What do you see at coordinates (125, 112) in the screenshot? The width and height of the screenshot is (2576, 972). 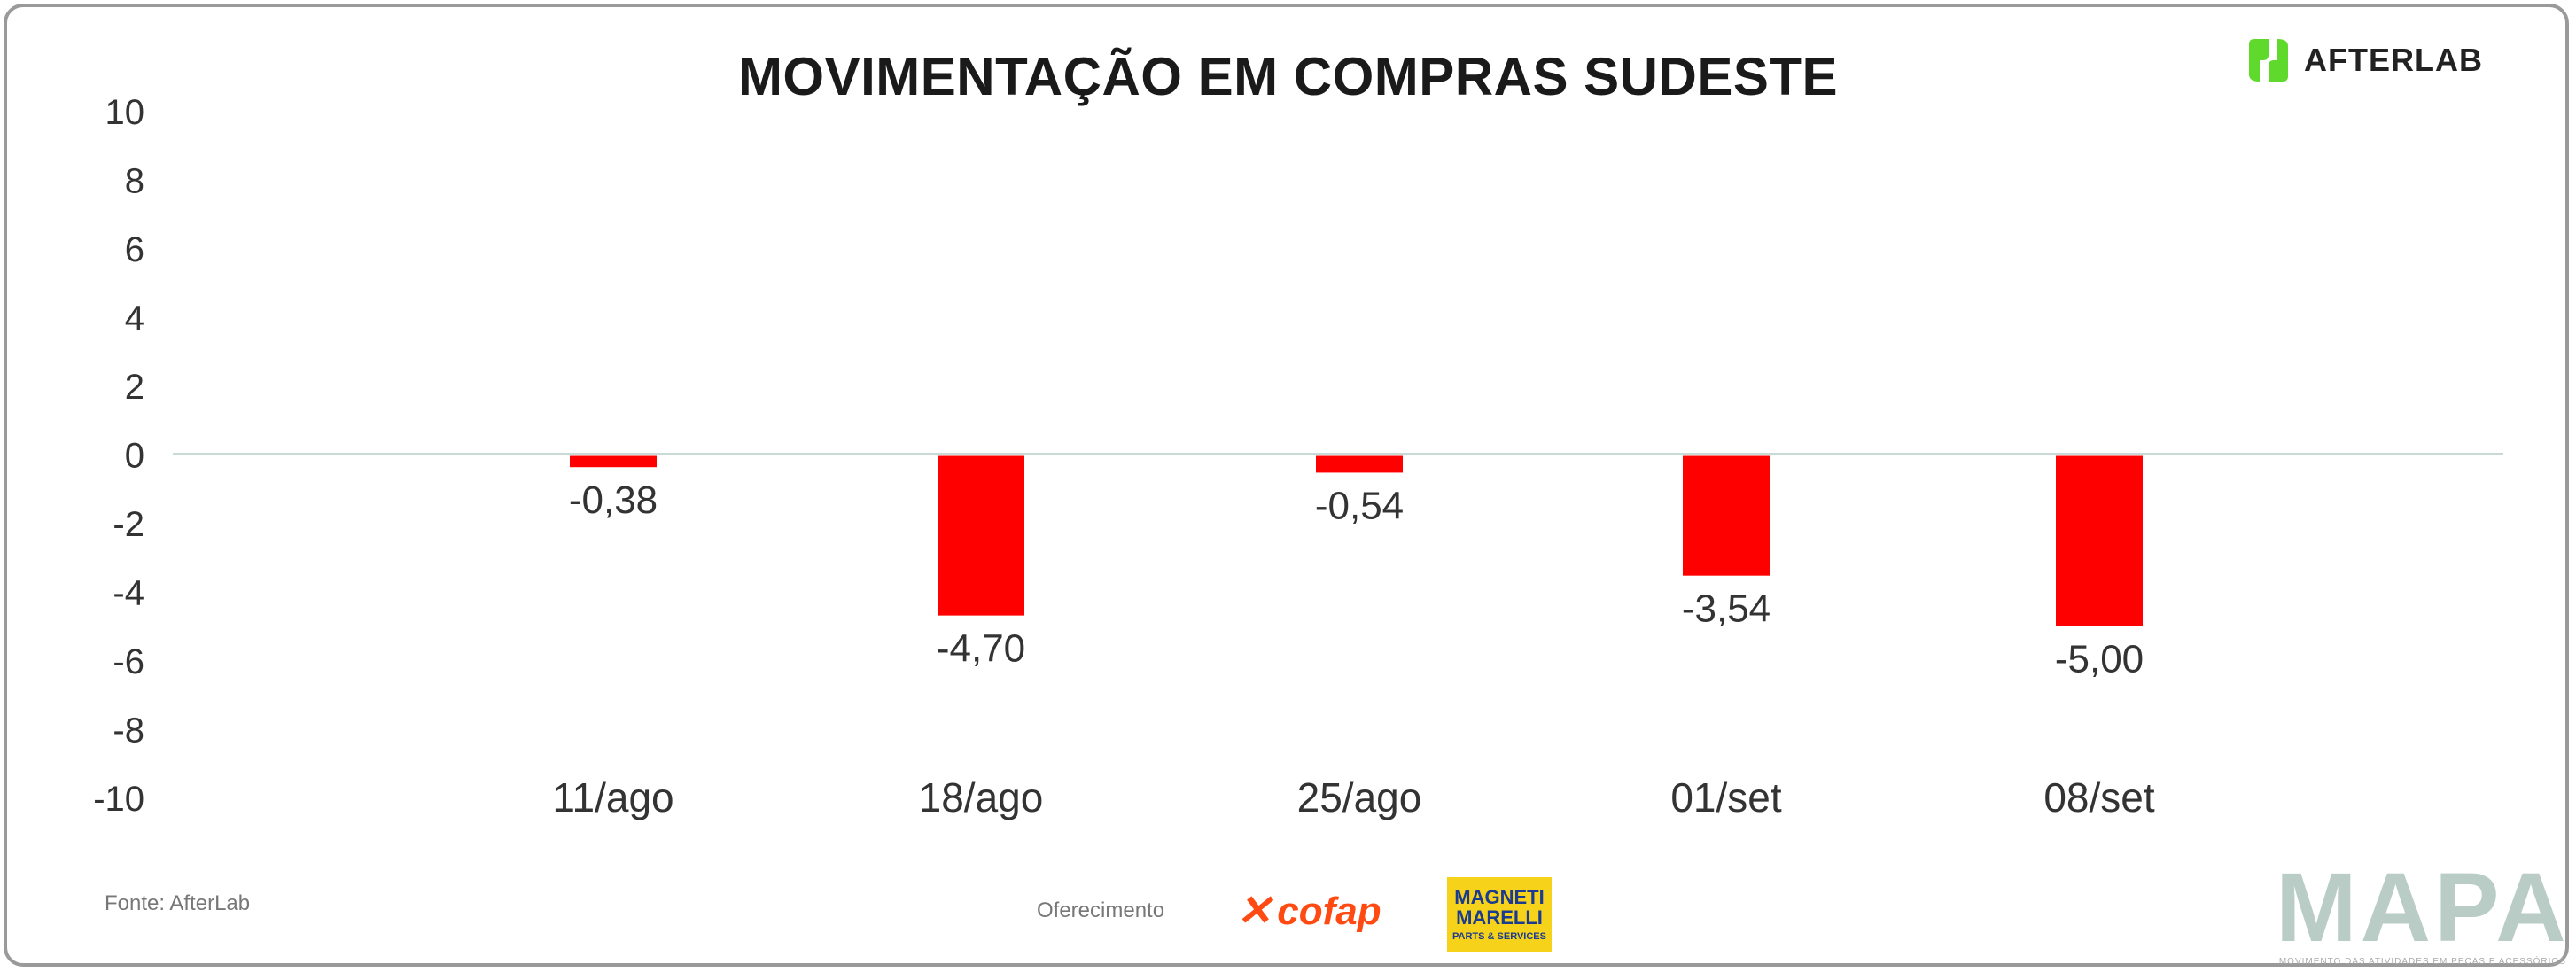 I see `y-tick-label: 10` at bounding box center [125, 112].